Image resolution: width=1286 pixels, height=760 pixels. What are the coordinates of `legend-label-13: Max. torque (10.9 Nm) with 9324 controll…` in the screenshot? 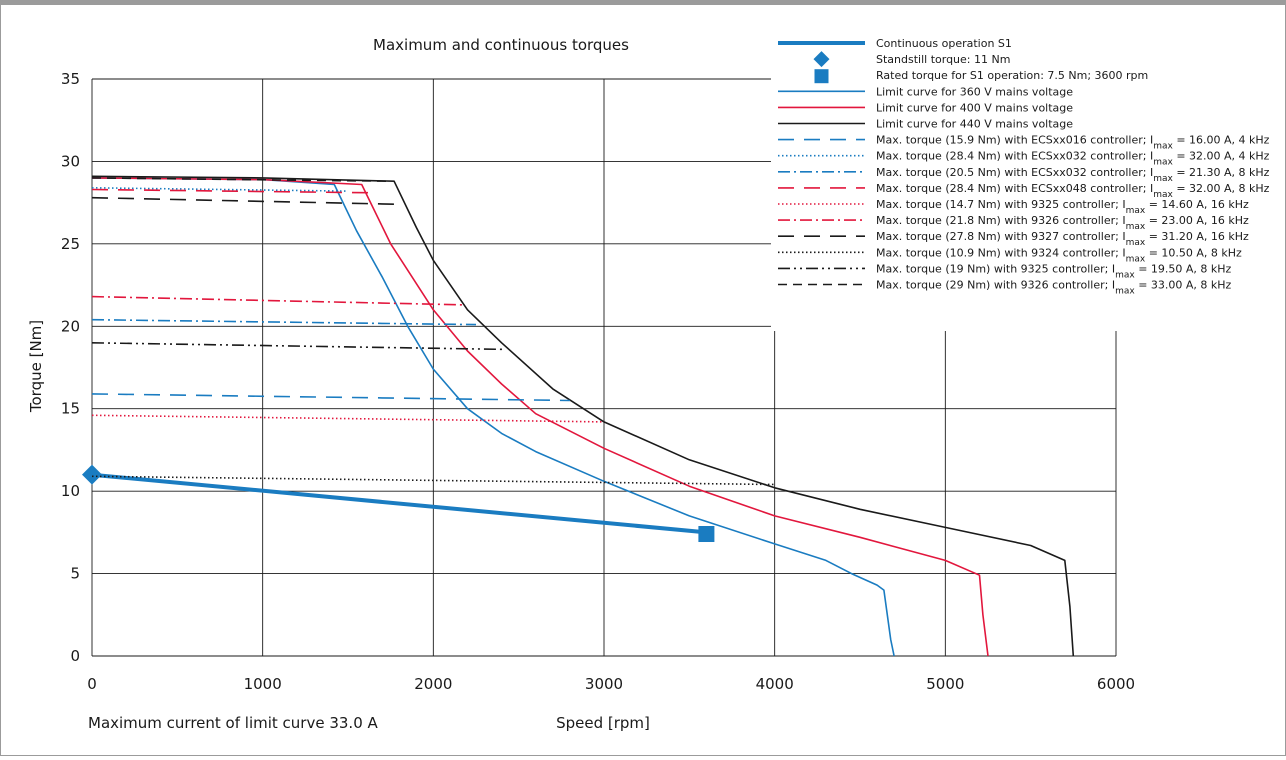 It's located at (1059, 255).